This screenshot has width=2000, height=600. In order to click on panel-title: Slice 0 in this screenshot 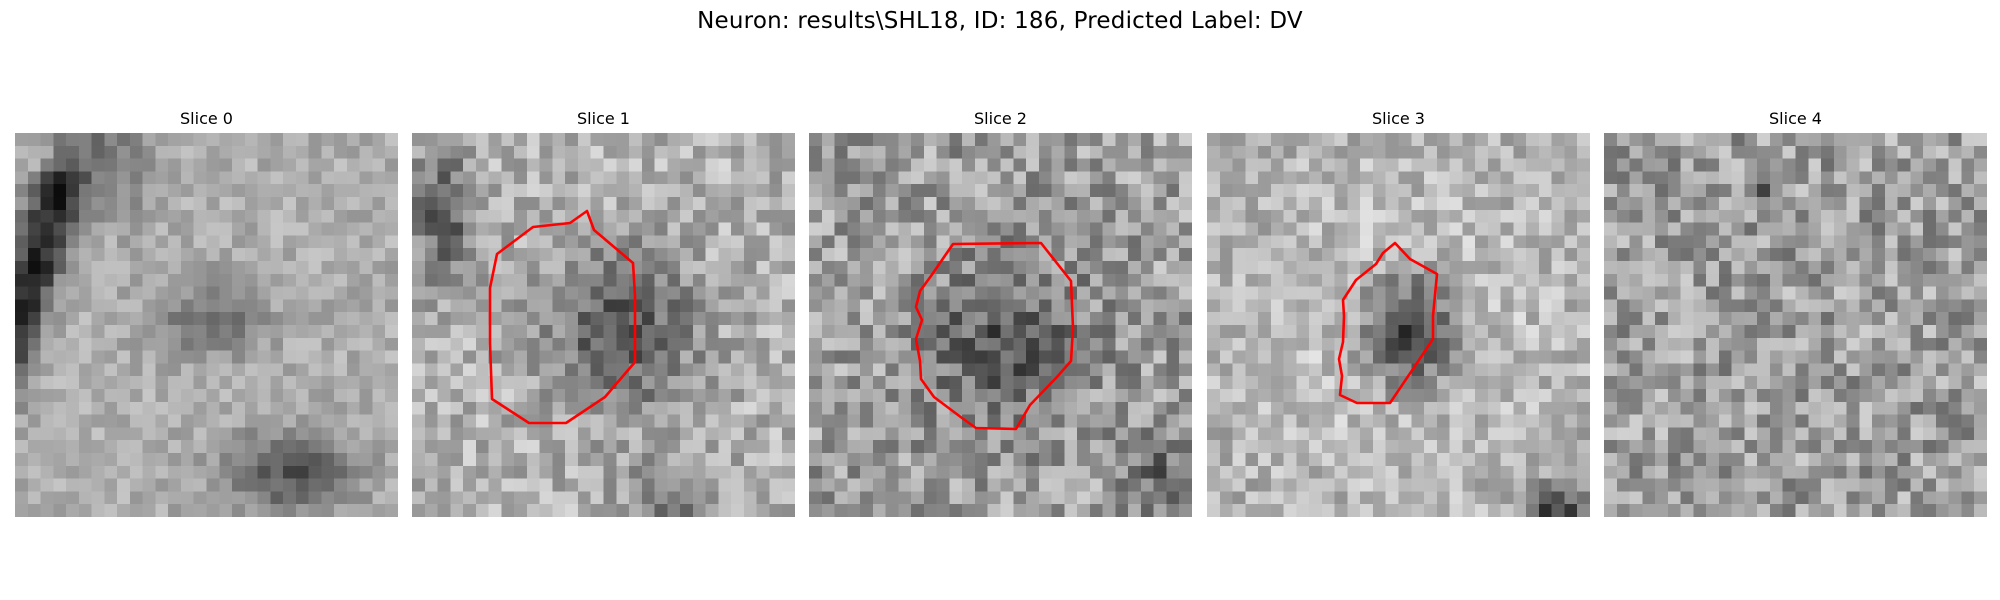, I will do `click(206, 118)`.